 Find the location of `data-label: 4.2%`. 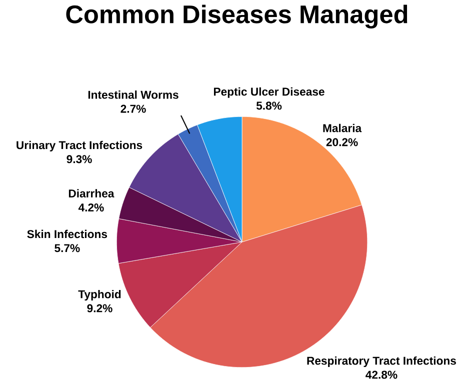

data-label: 4.2% is located at coordinates (91, 207).